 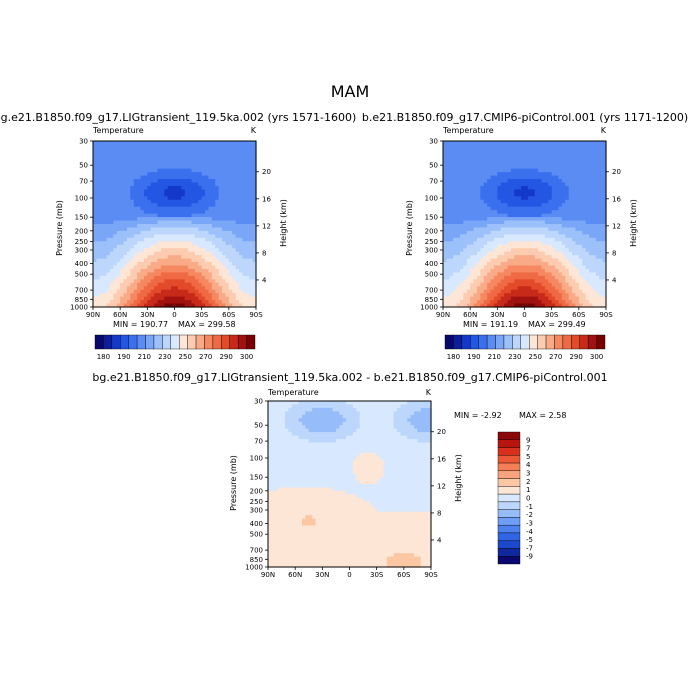 I want to click on y-right-tick-label: 12, so click(x=616, y=226).